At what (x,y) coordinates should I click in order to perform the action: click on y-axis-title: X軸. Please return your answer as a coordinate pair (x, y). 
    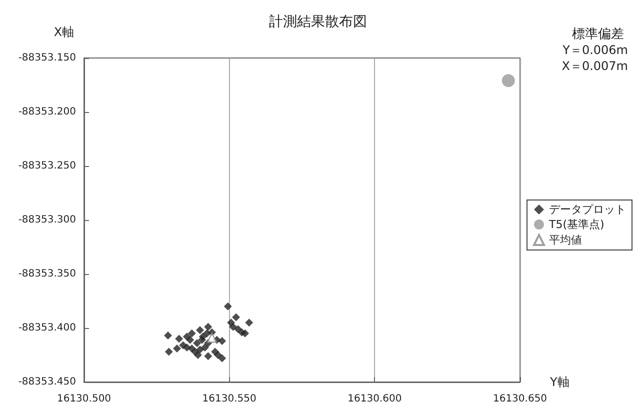
    Looking at the image, I should click on (64, 32).